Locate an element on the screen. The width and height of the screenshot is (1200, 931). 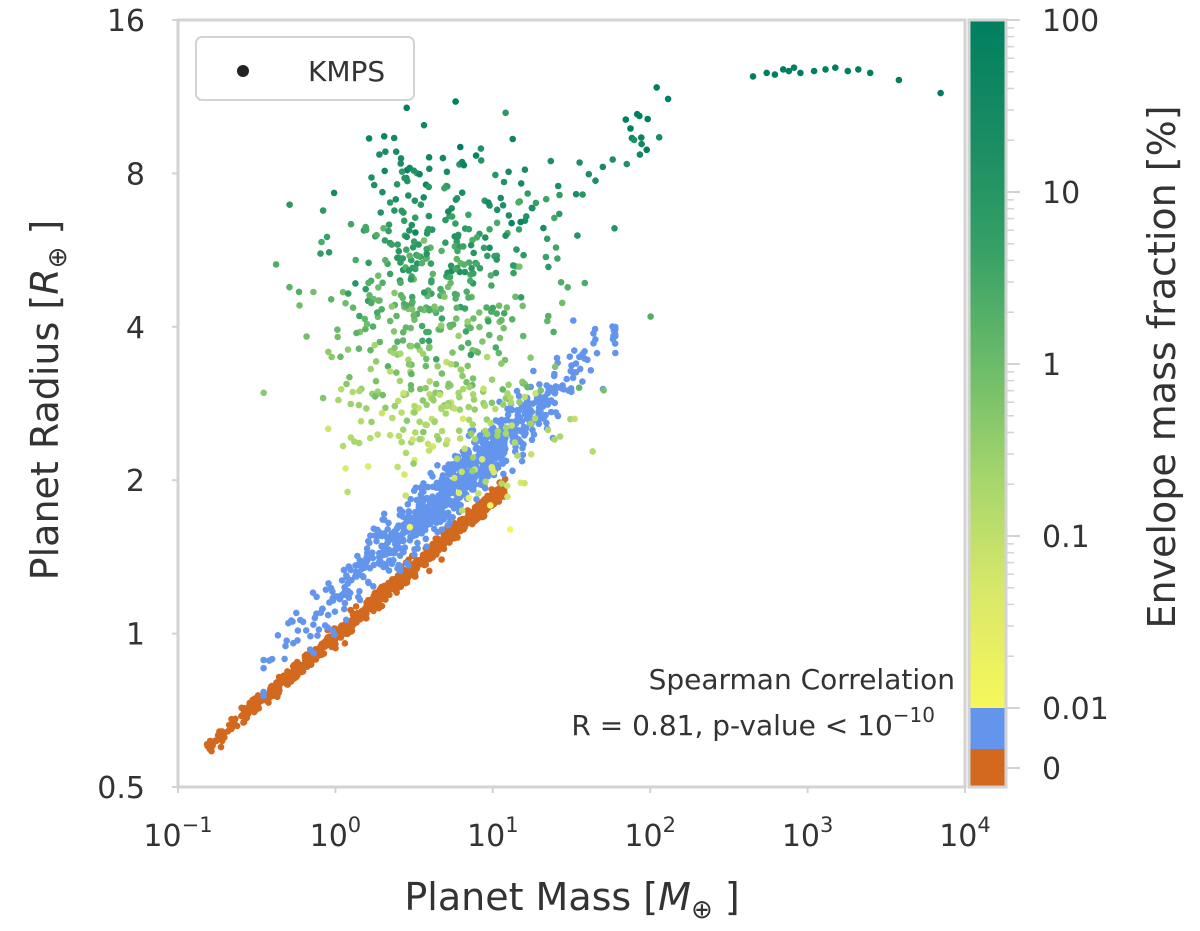
x-tick-label: 10² is located at coordinates (650, 833).